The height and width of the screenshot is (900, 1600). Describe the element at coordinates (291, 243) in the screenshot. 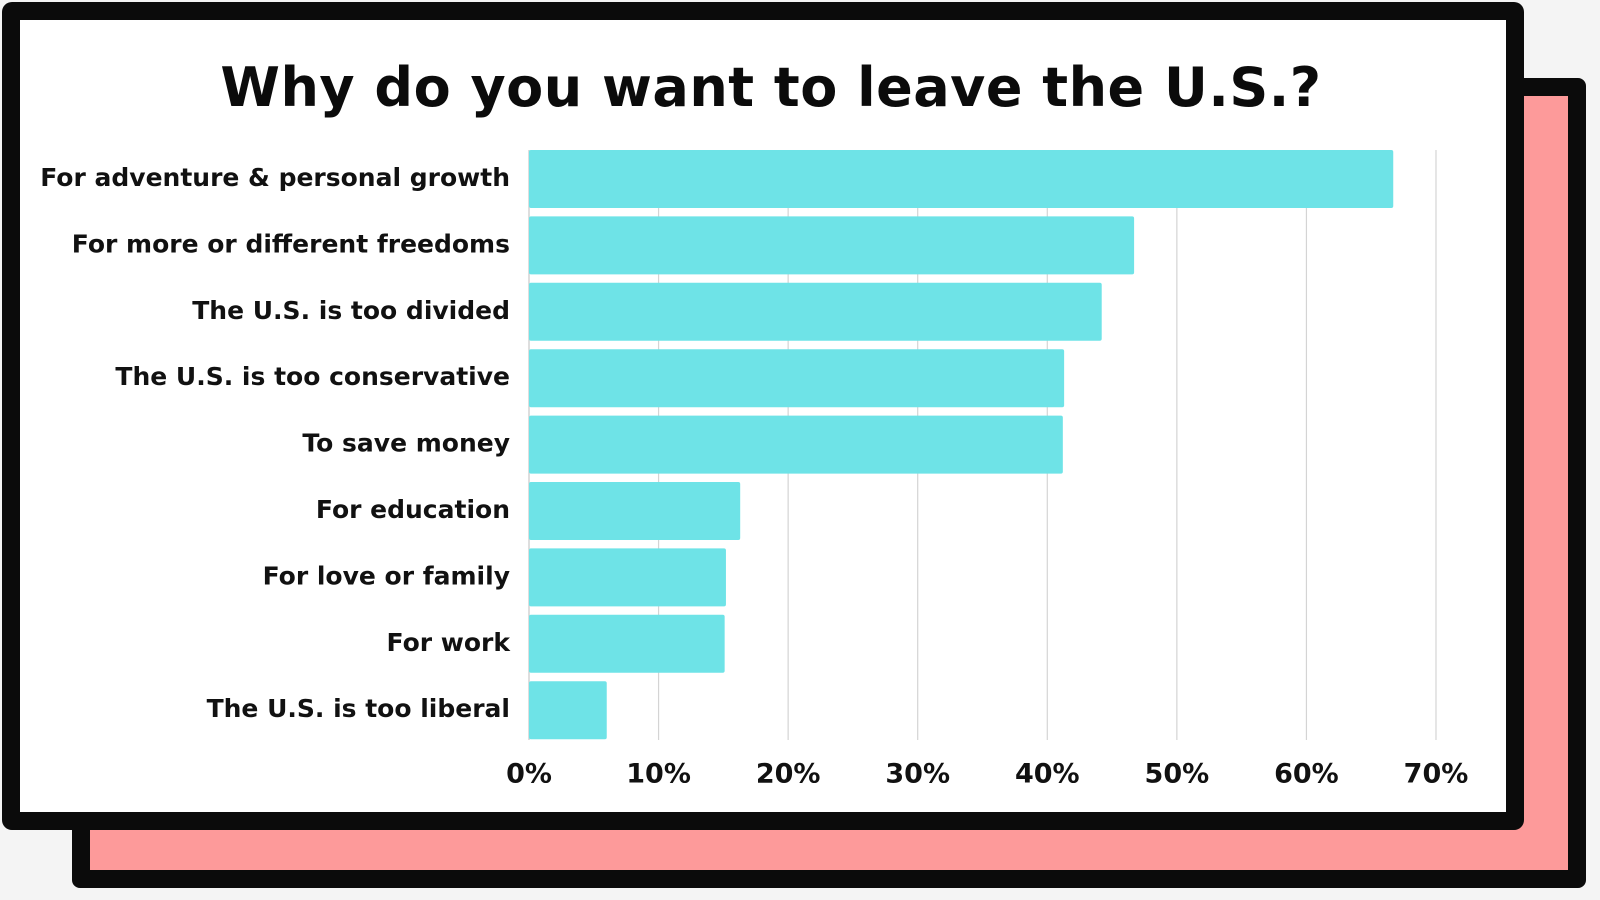

I see `category-label: For more or different freedoms` at that location.